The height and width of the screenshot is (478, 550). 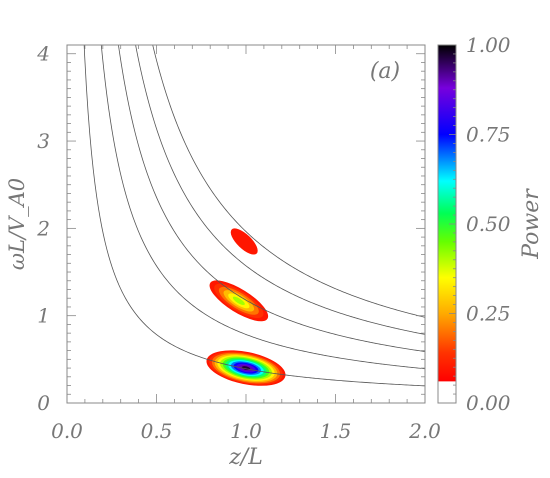 I want to click on y-tick-label: 4, so click(x=43, y=54).